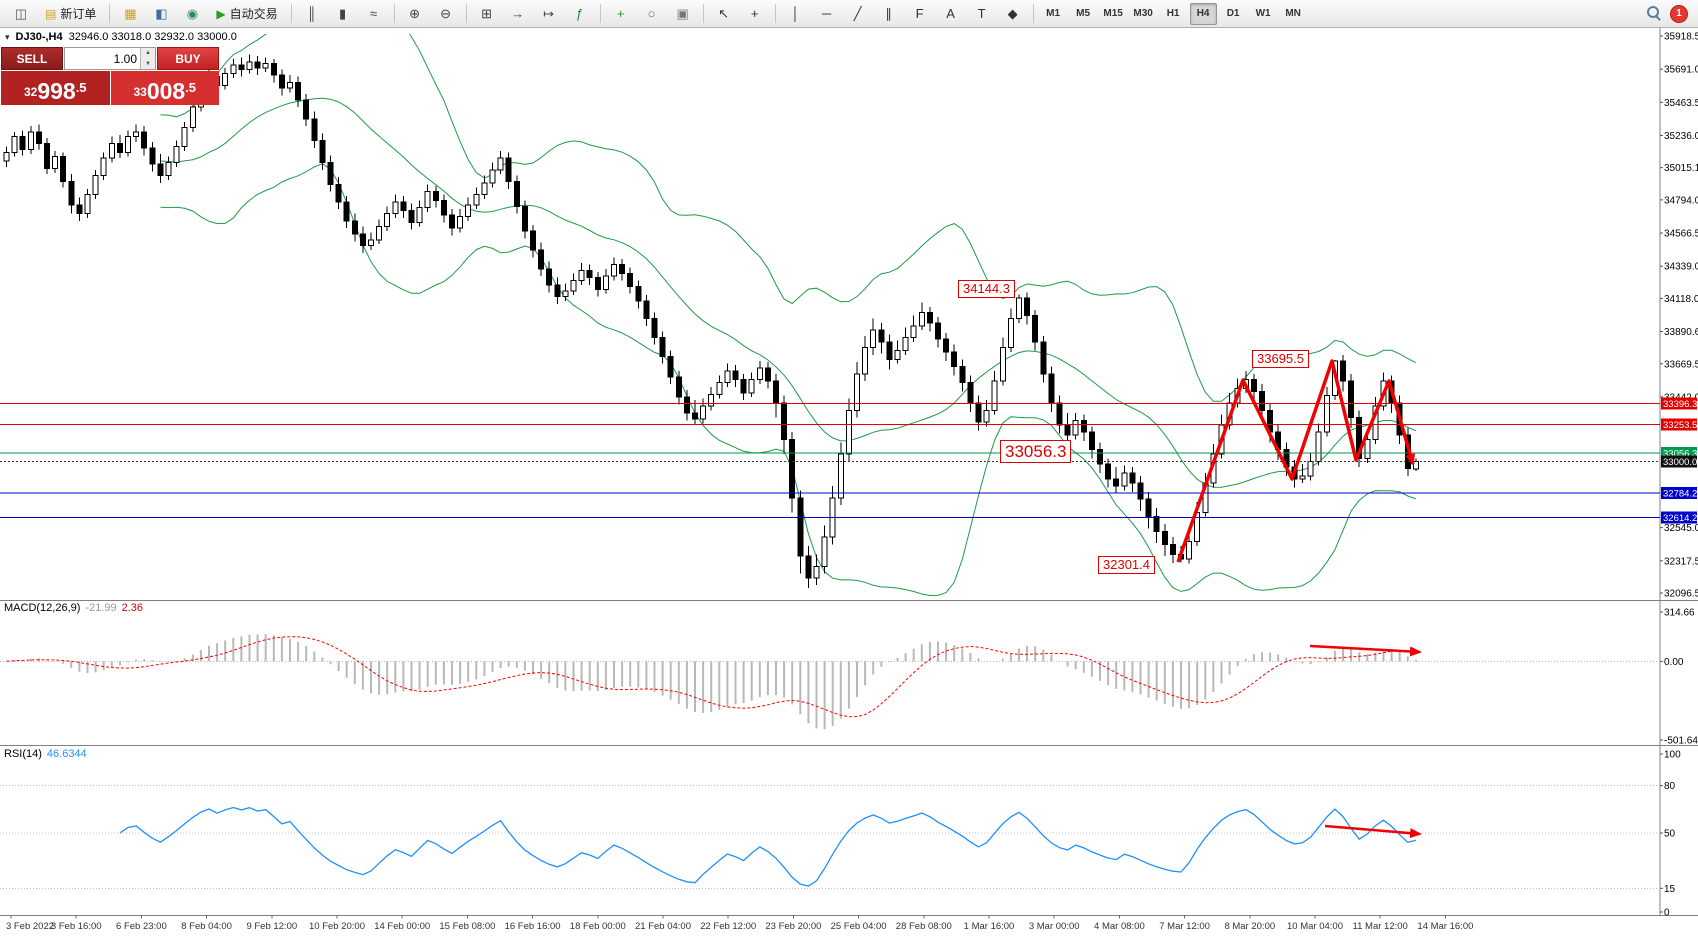  What do you see at coordinates (148, 63) in the screenshot?
I see `volume-decrease-button: ▼` at bounding box center [148, 63].